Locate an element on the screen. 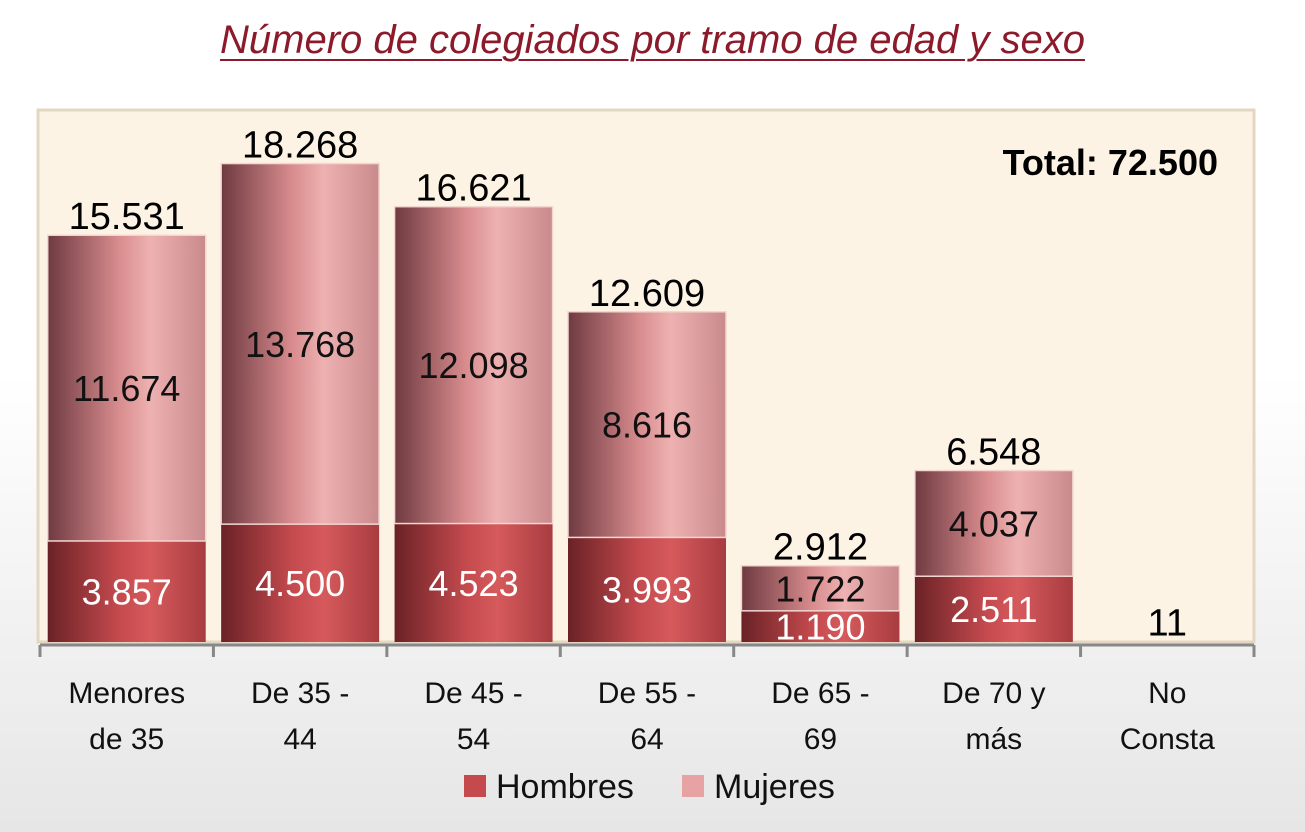  data-label-total: 2.912 is located at coordinates (820, 548).